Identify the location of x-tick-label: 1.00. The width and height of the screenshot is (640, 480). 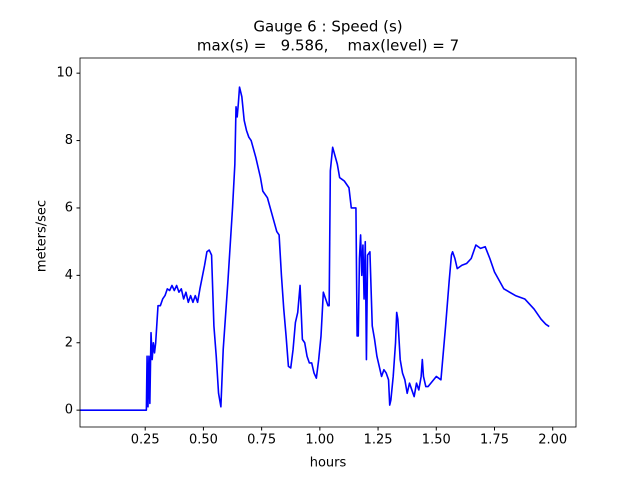
(319, 440).